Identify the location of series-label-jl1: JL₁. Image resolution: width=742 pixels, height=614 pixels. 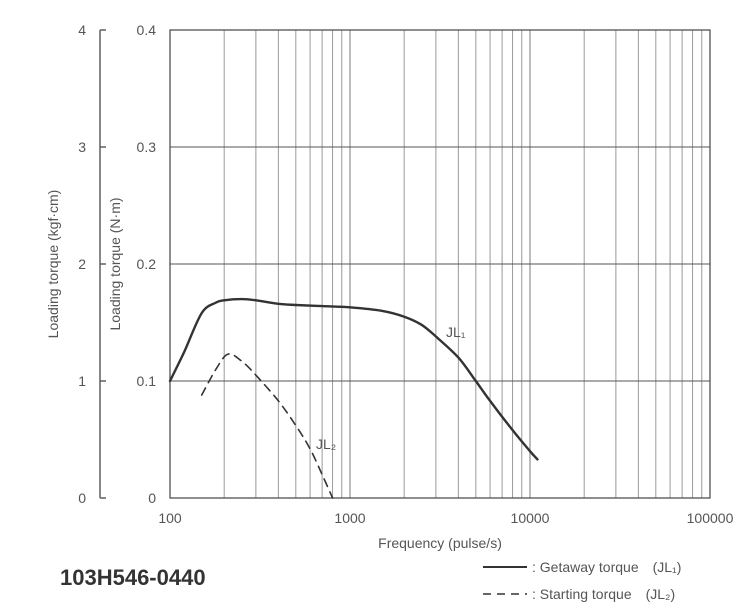
(456, 332).